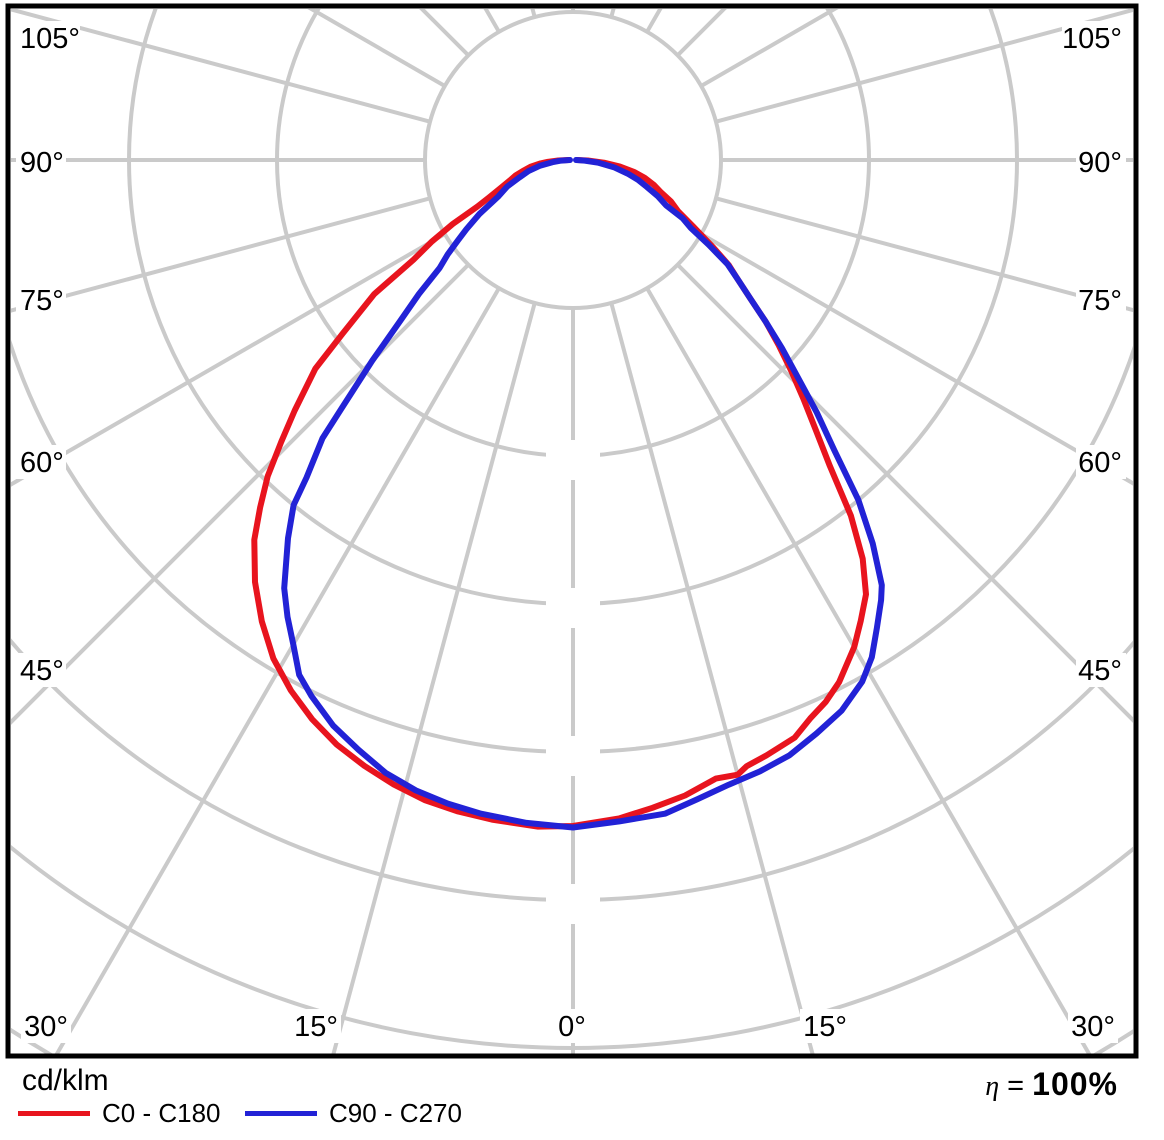  What do you see at coordinates (65, 1080) in the screenshot?
I see `radial-unit-label: cd/klm` at bounding box center [65, 1080].